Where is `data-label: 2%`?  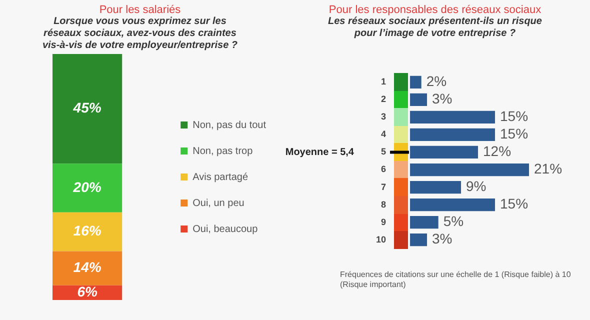 data-label: 2% is located at coordinates (436, 81).